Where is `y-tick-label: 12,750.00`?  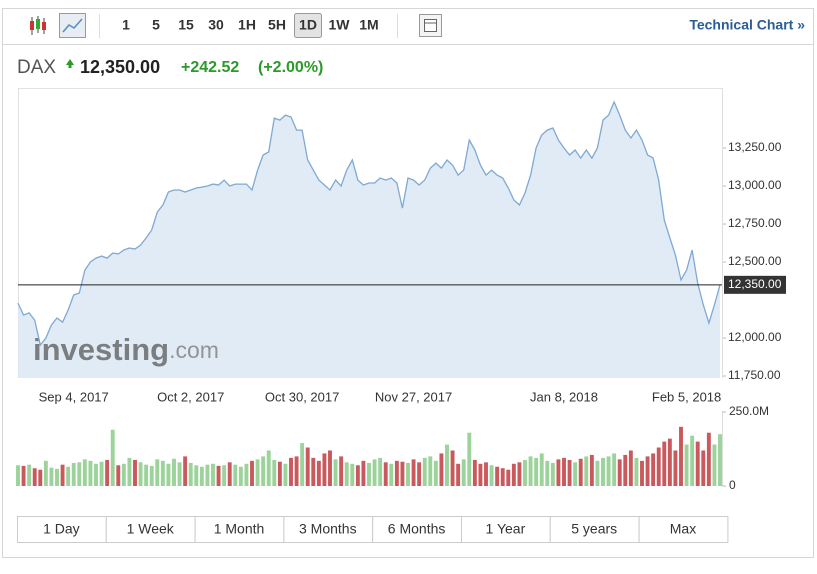 y-tick-label: 12,750.00 is located at coordinates (755, 223).